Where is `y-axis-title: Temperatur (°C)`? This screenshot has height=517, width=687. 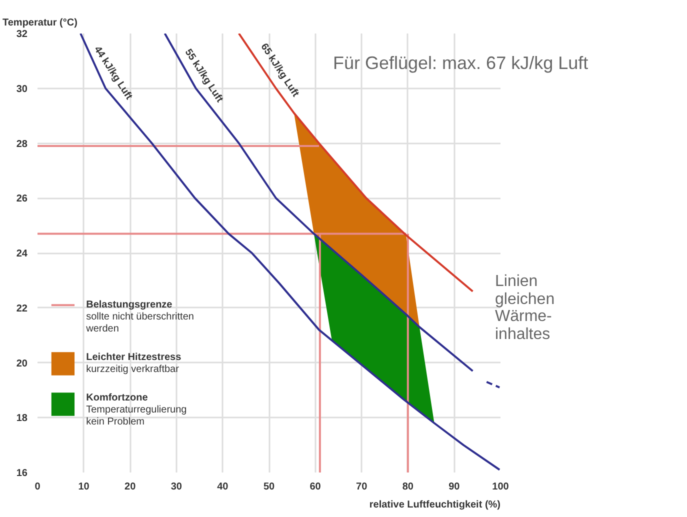 y-axis-title: Temperatur (°C) is located at coordinates (40, 23).